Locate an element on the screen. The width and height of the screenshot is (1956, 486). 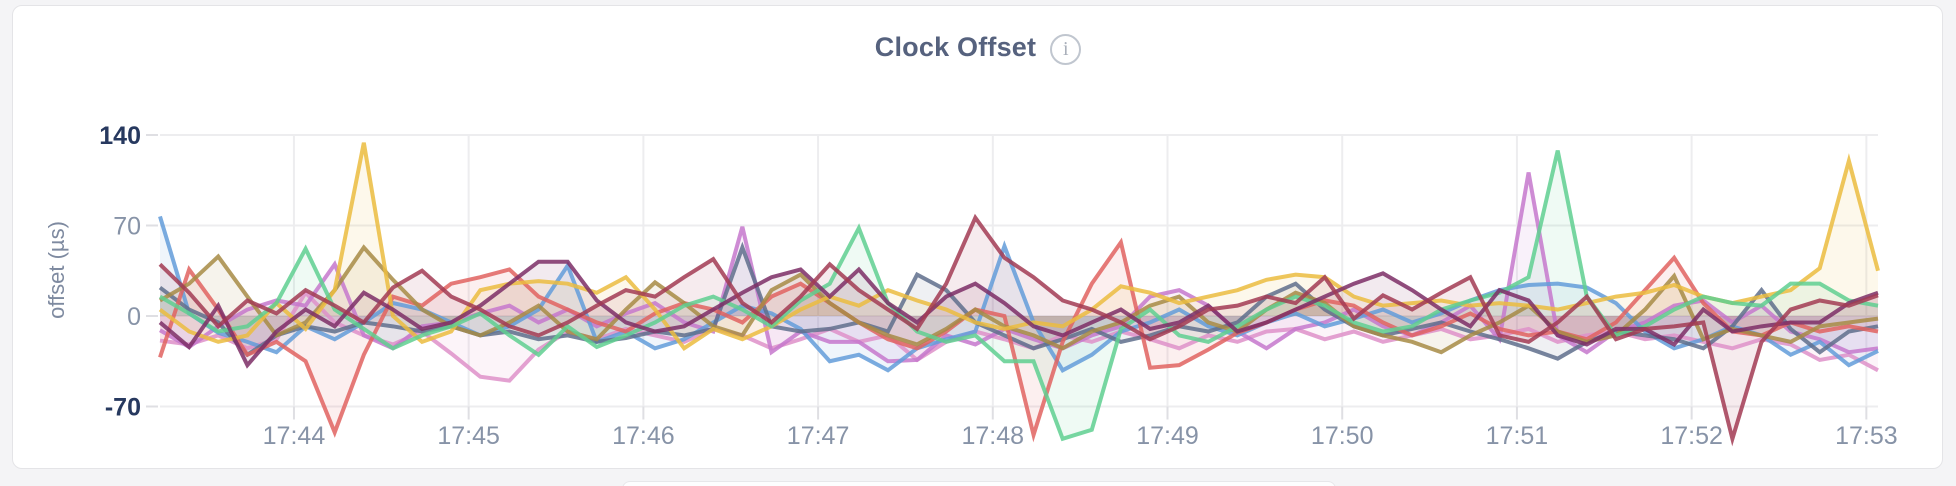
y-tick-label: 0 is located at coordinates (134, 317).